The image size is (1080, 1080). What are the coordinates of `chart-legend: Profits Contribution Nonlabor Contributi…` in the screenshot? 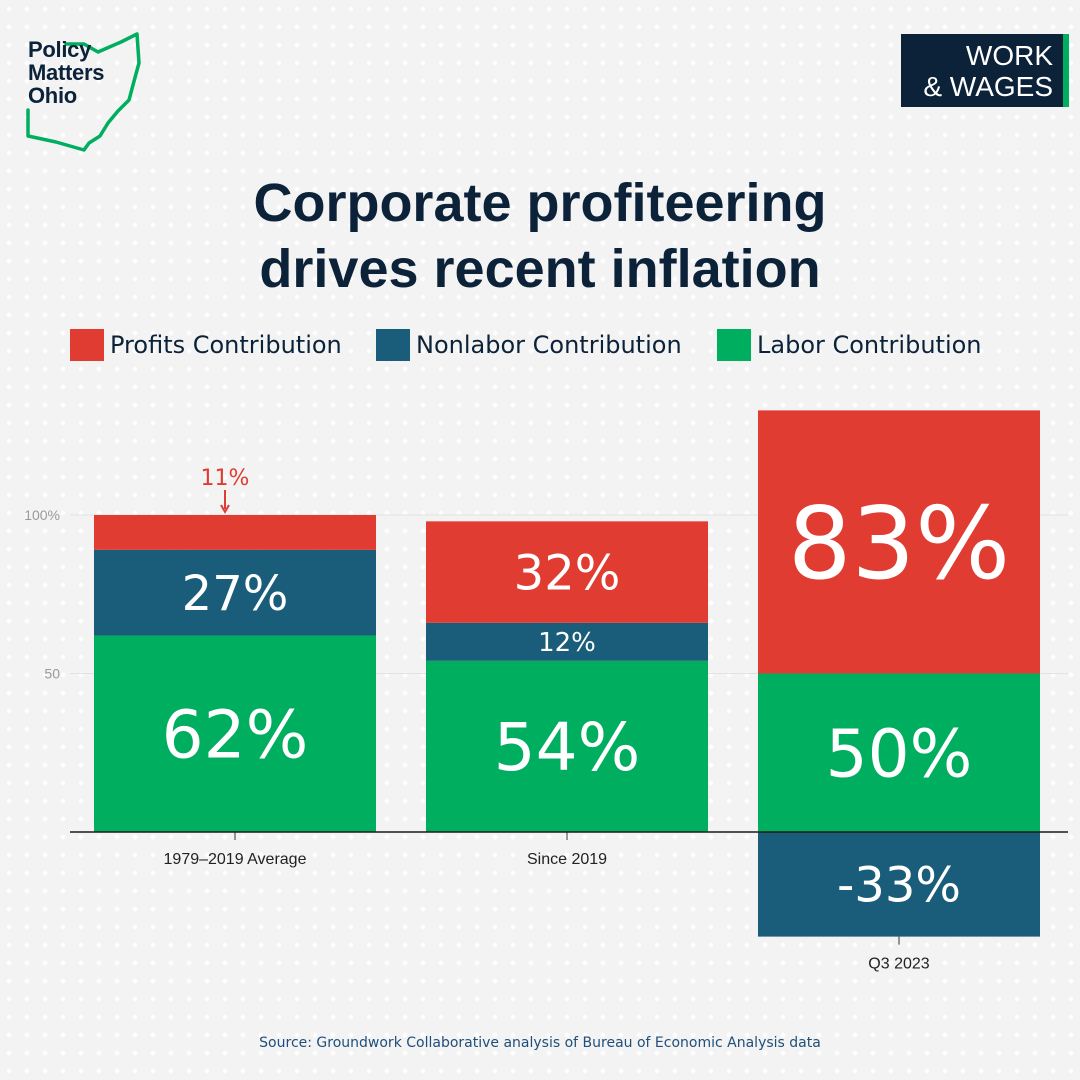 It's located at (540, 345).